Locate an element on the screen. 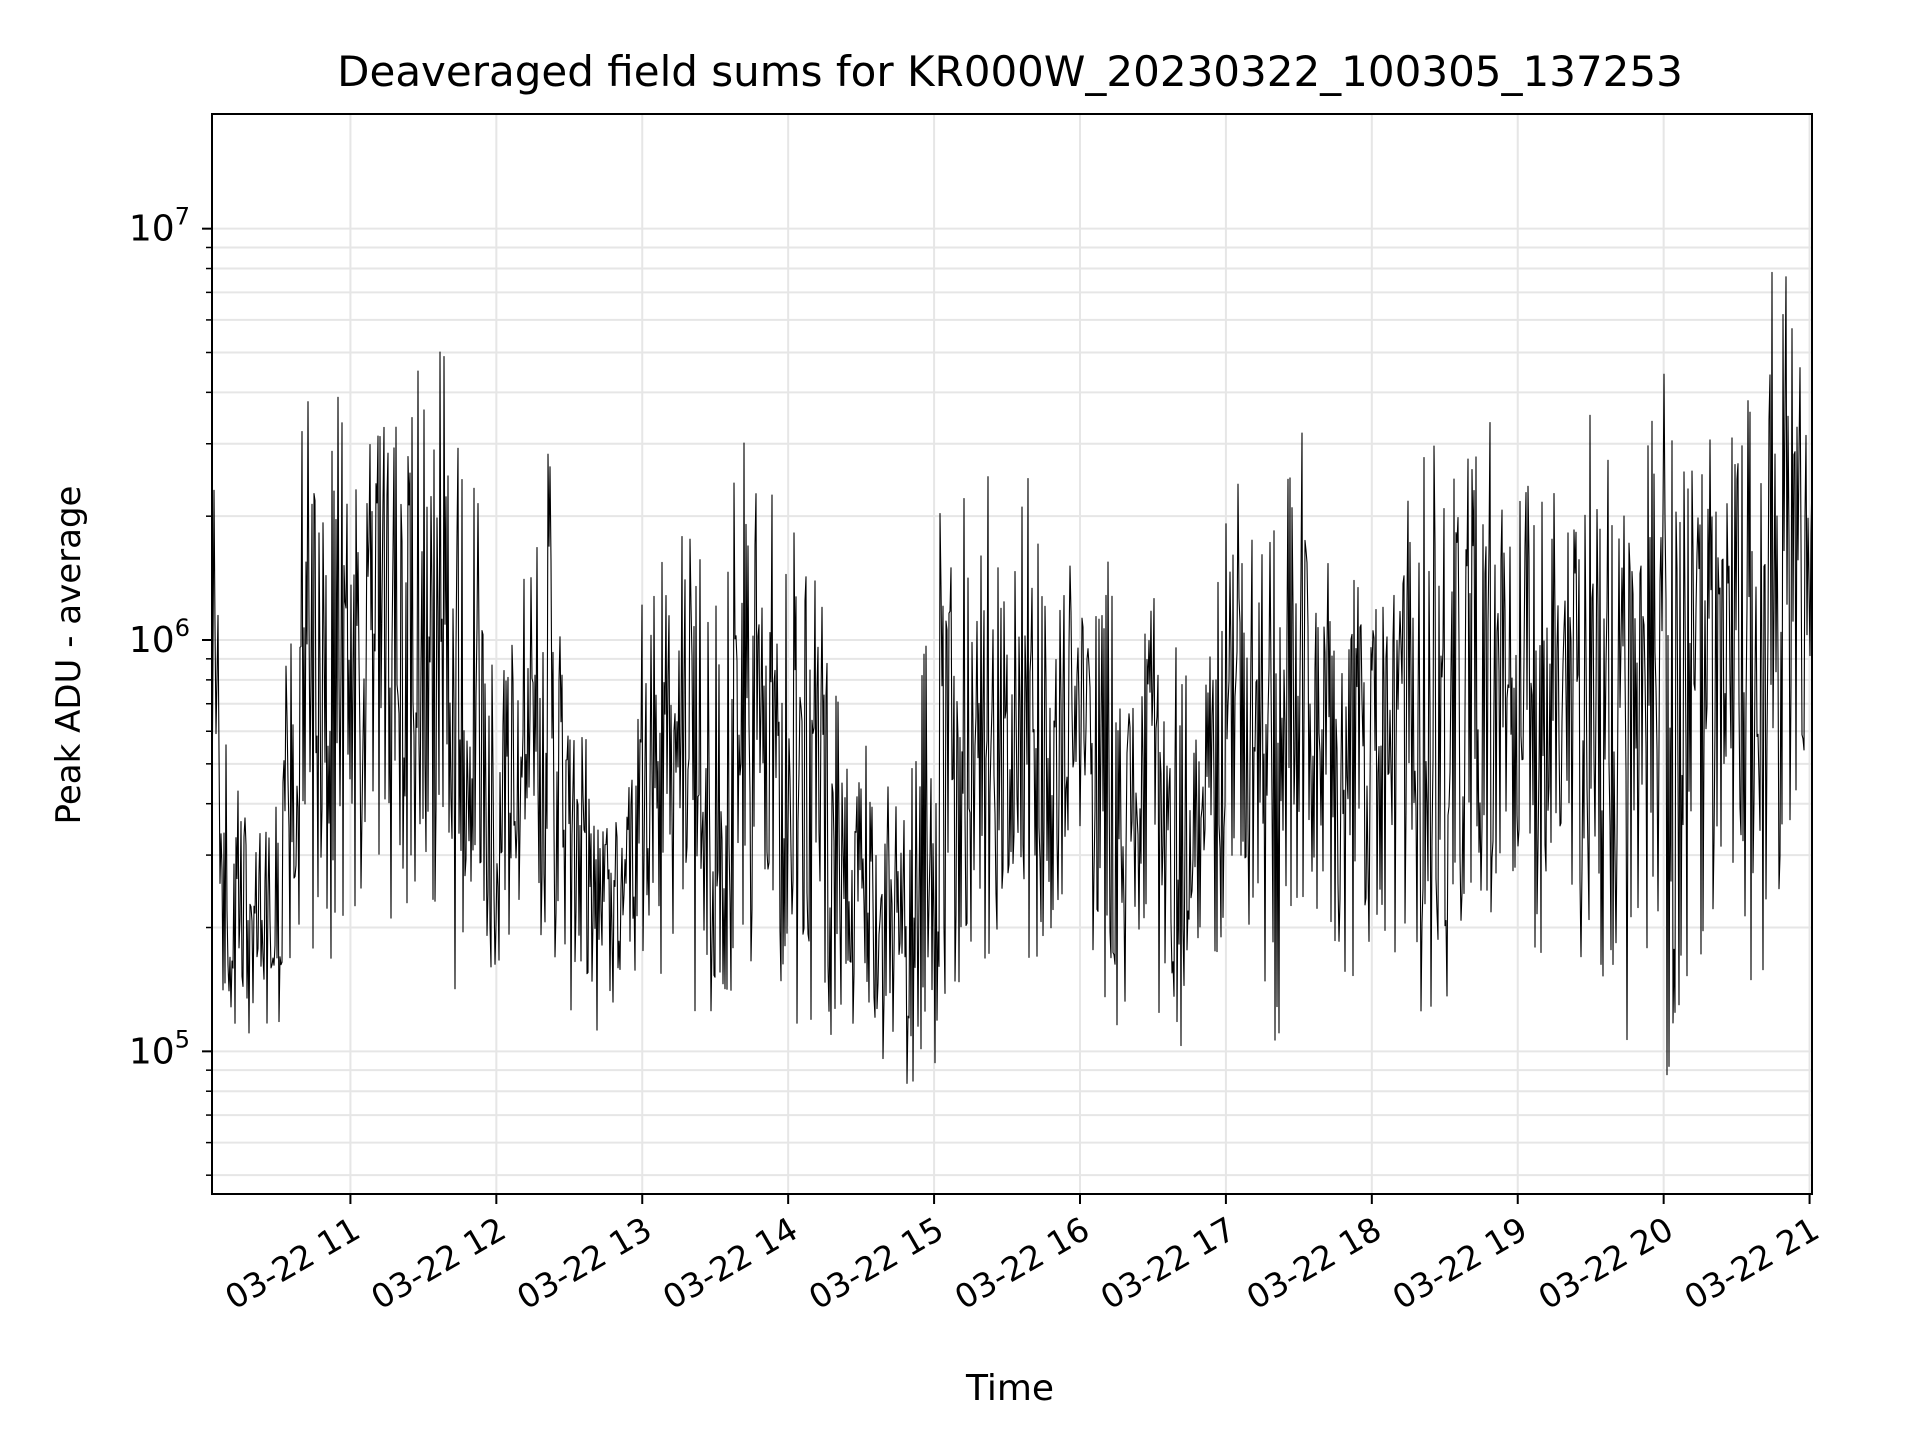  y-tick-label: 10⁶ is located at coordinates (159, 637).